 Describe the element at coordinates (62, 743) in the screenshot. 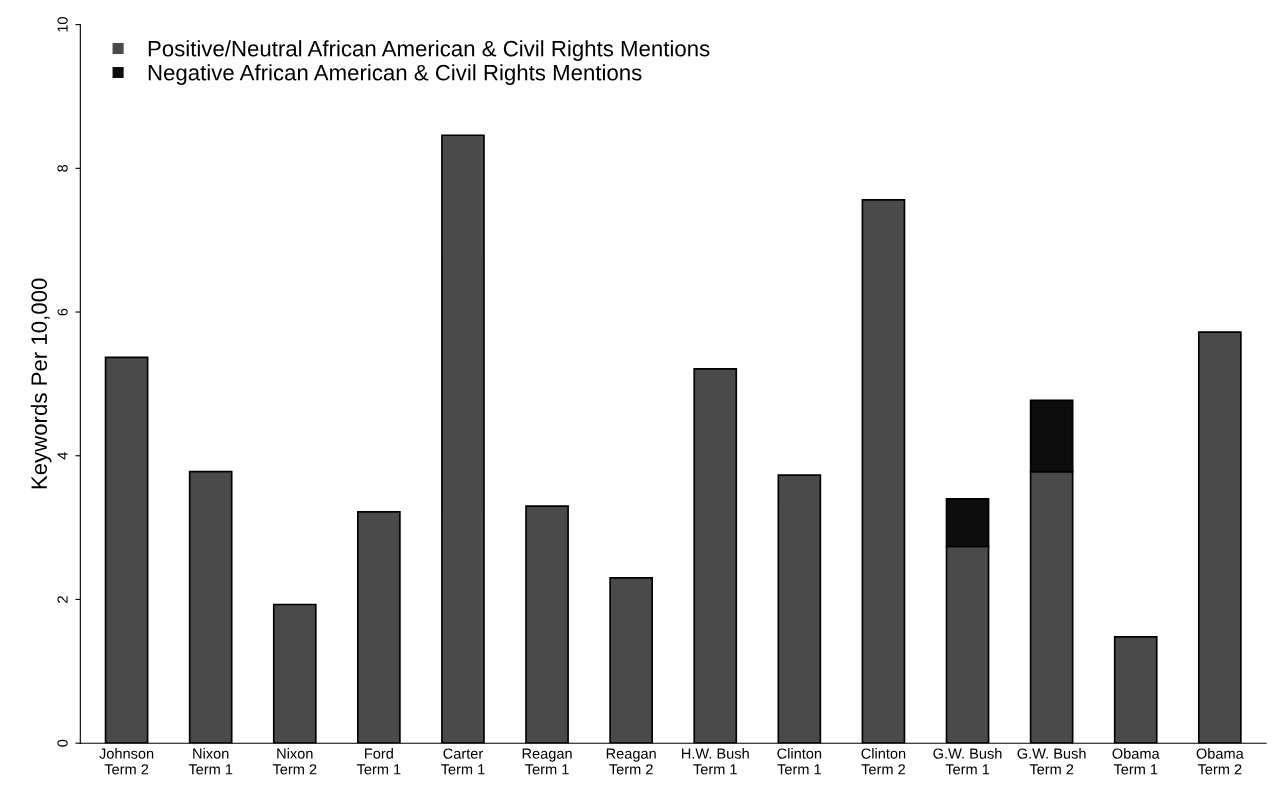

I see `y-tick-label: 0` at that location.